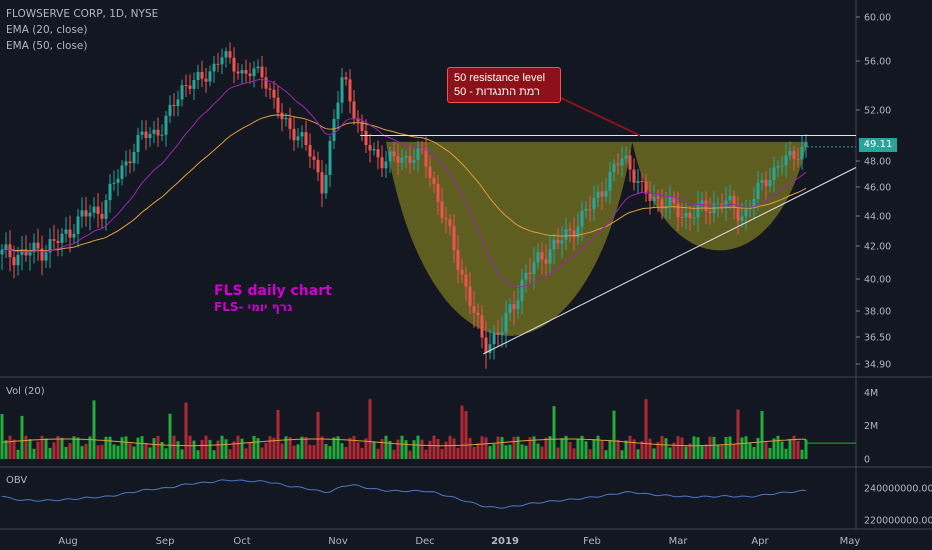 Image resolution: width=932 pixels, height=550 pixels. Describe the element at coordinates (871, 393) in the screenshot. I see `vol-tick-label-2: 4M` at that location.